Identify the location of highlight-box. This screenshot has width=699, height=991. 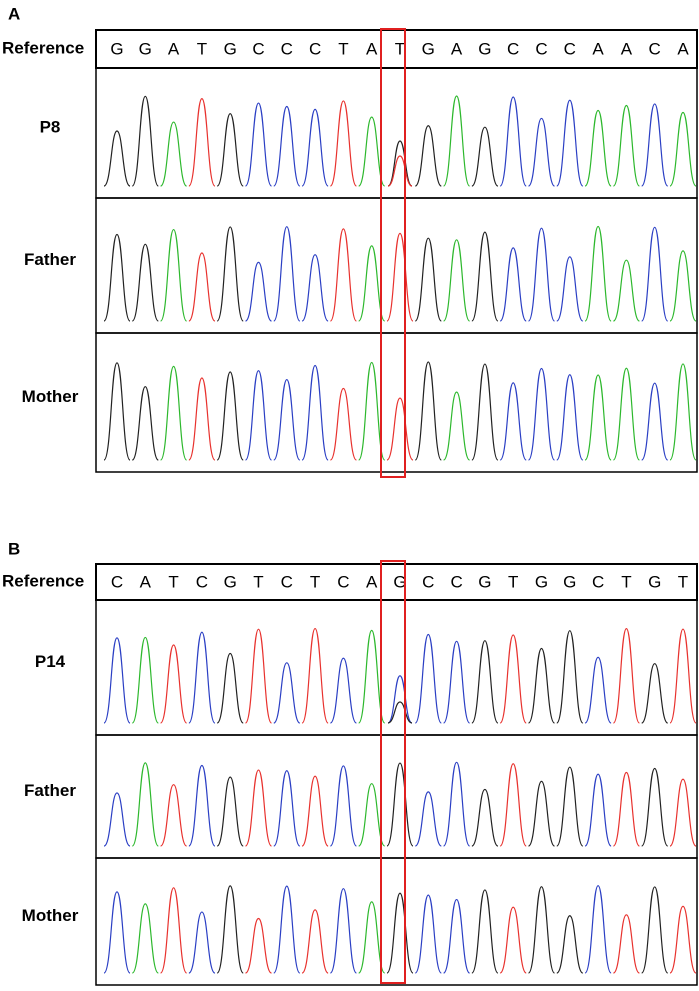
(393, 772).